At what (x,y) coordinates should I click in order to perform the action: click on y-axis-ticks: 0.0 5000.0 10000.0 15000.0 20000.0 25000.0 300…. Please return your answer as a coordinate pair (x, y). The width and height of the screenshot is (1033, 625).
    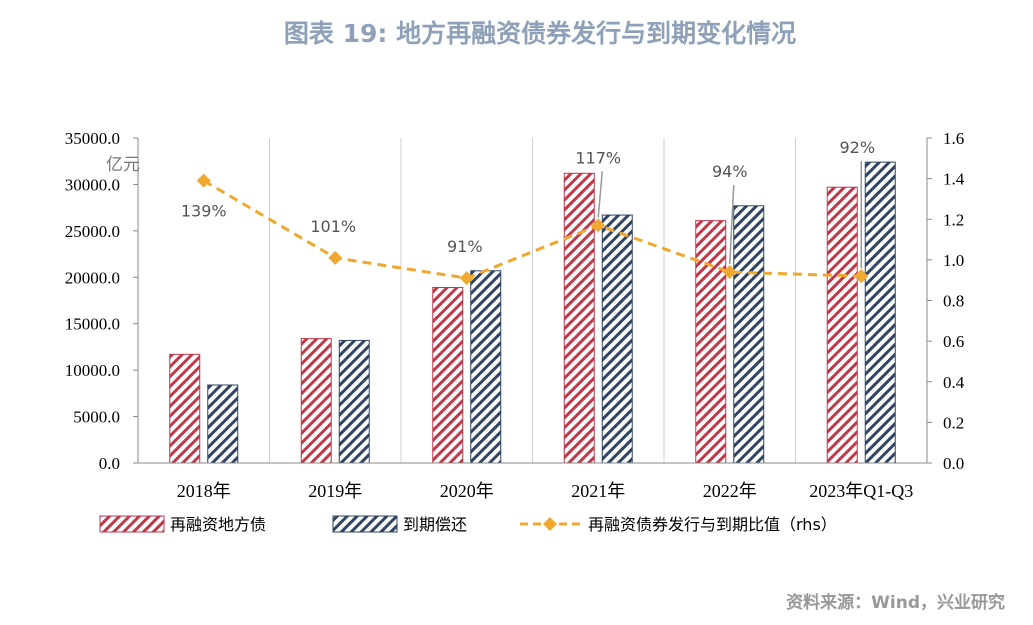
    Looking at the image, I should click on (101, 301).